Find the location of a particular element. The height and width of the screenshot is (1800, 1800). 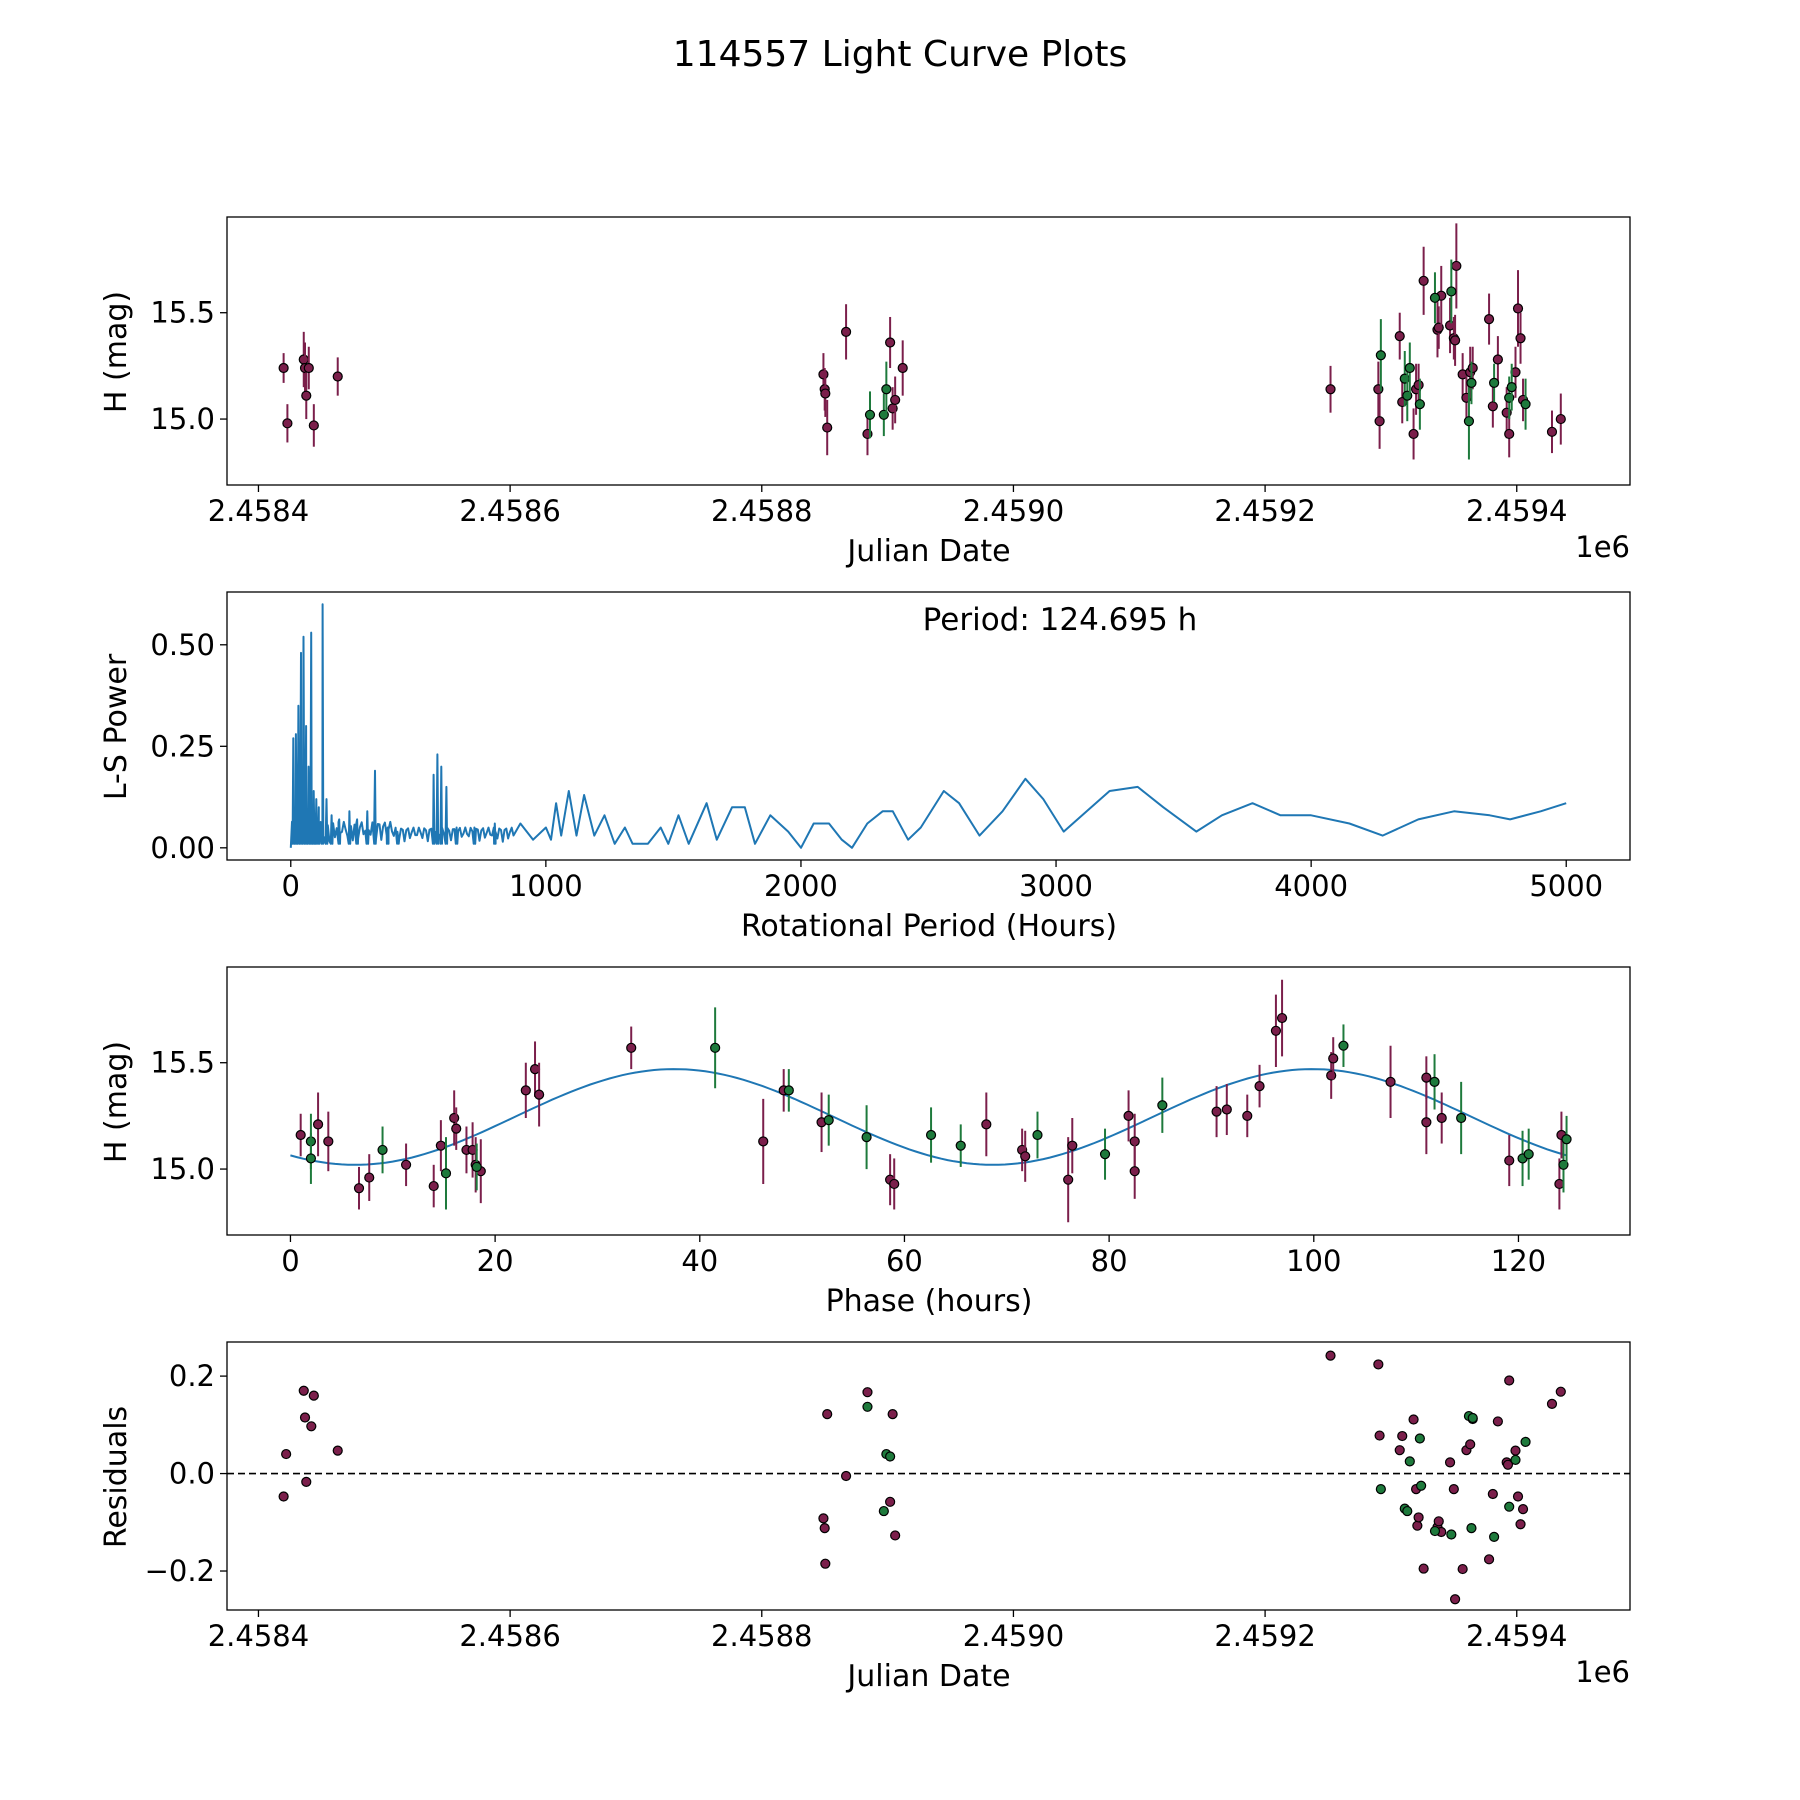

lightcurve-ylabel: H (mag) is located at coordinates (116, 352).